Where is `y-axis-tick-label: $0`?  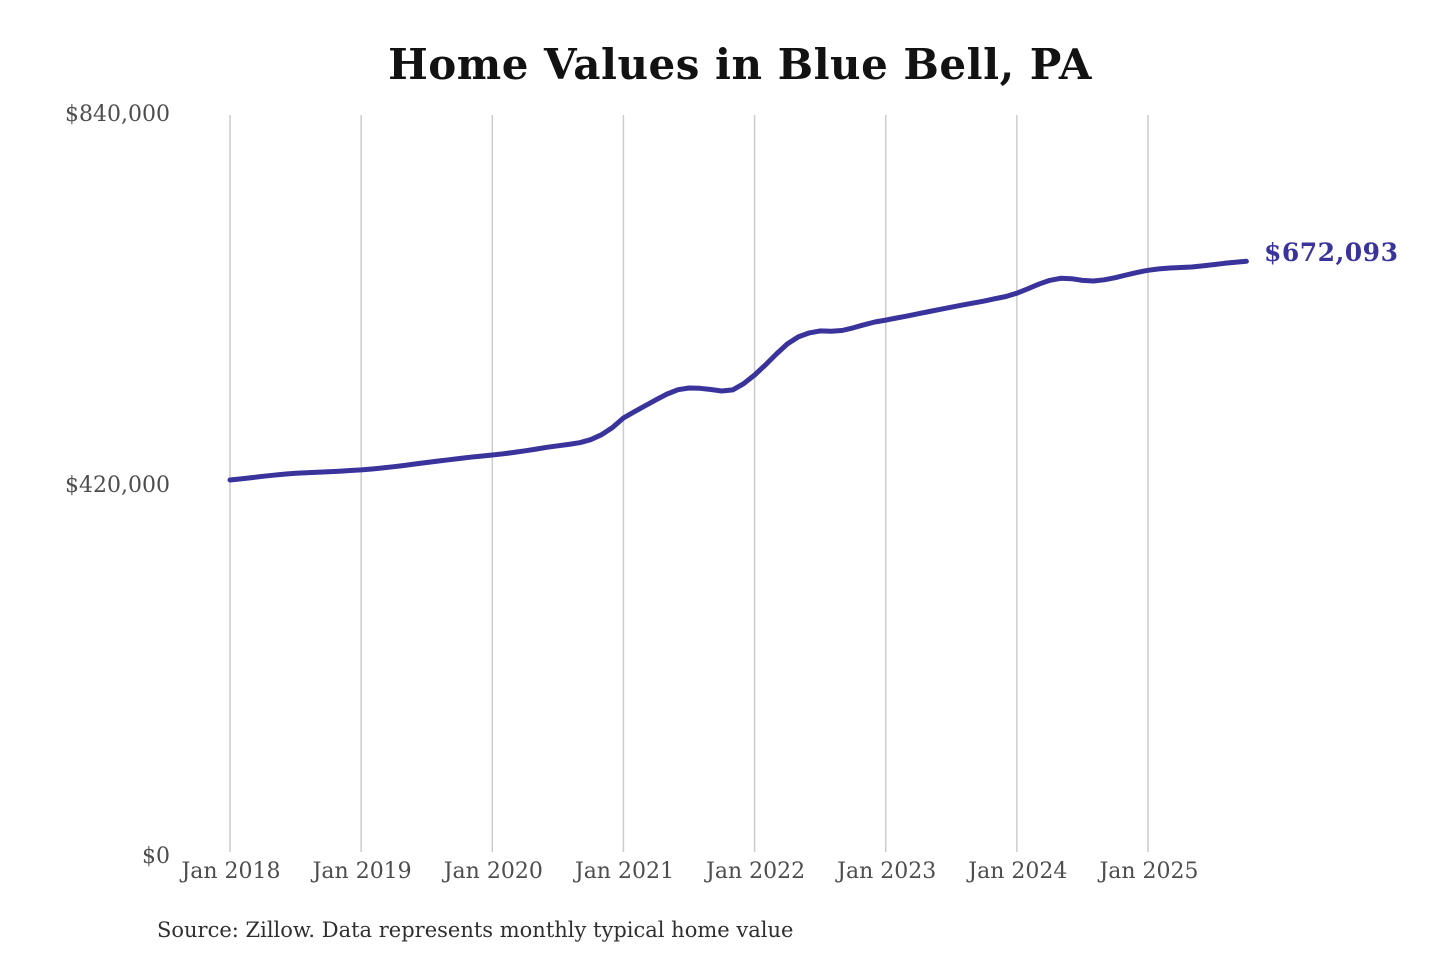
y-axis-tick-label: $0 is located at coordinates (156, 856).